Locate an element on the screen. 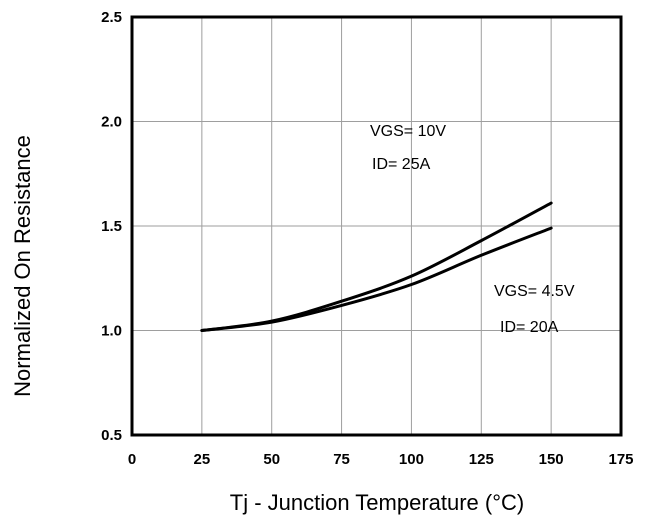  series-group is located at coordinates (376, 266).